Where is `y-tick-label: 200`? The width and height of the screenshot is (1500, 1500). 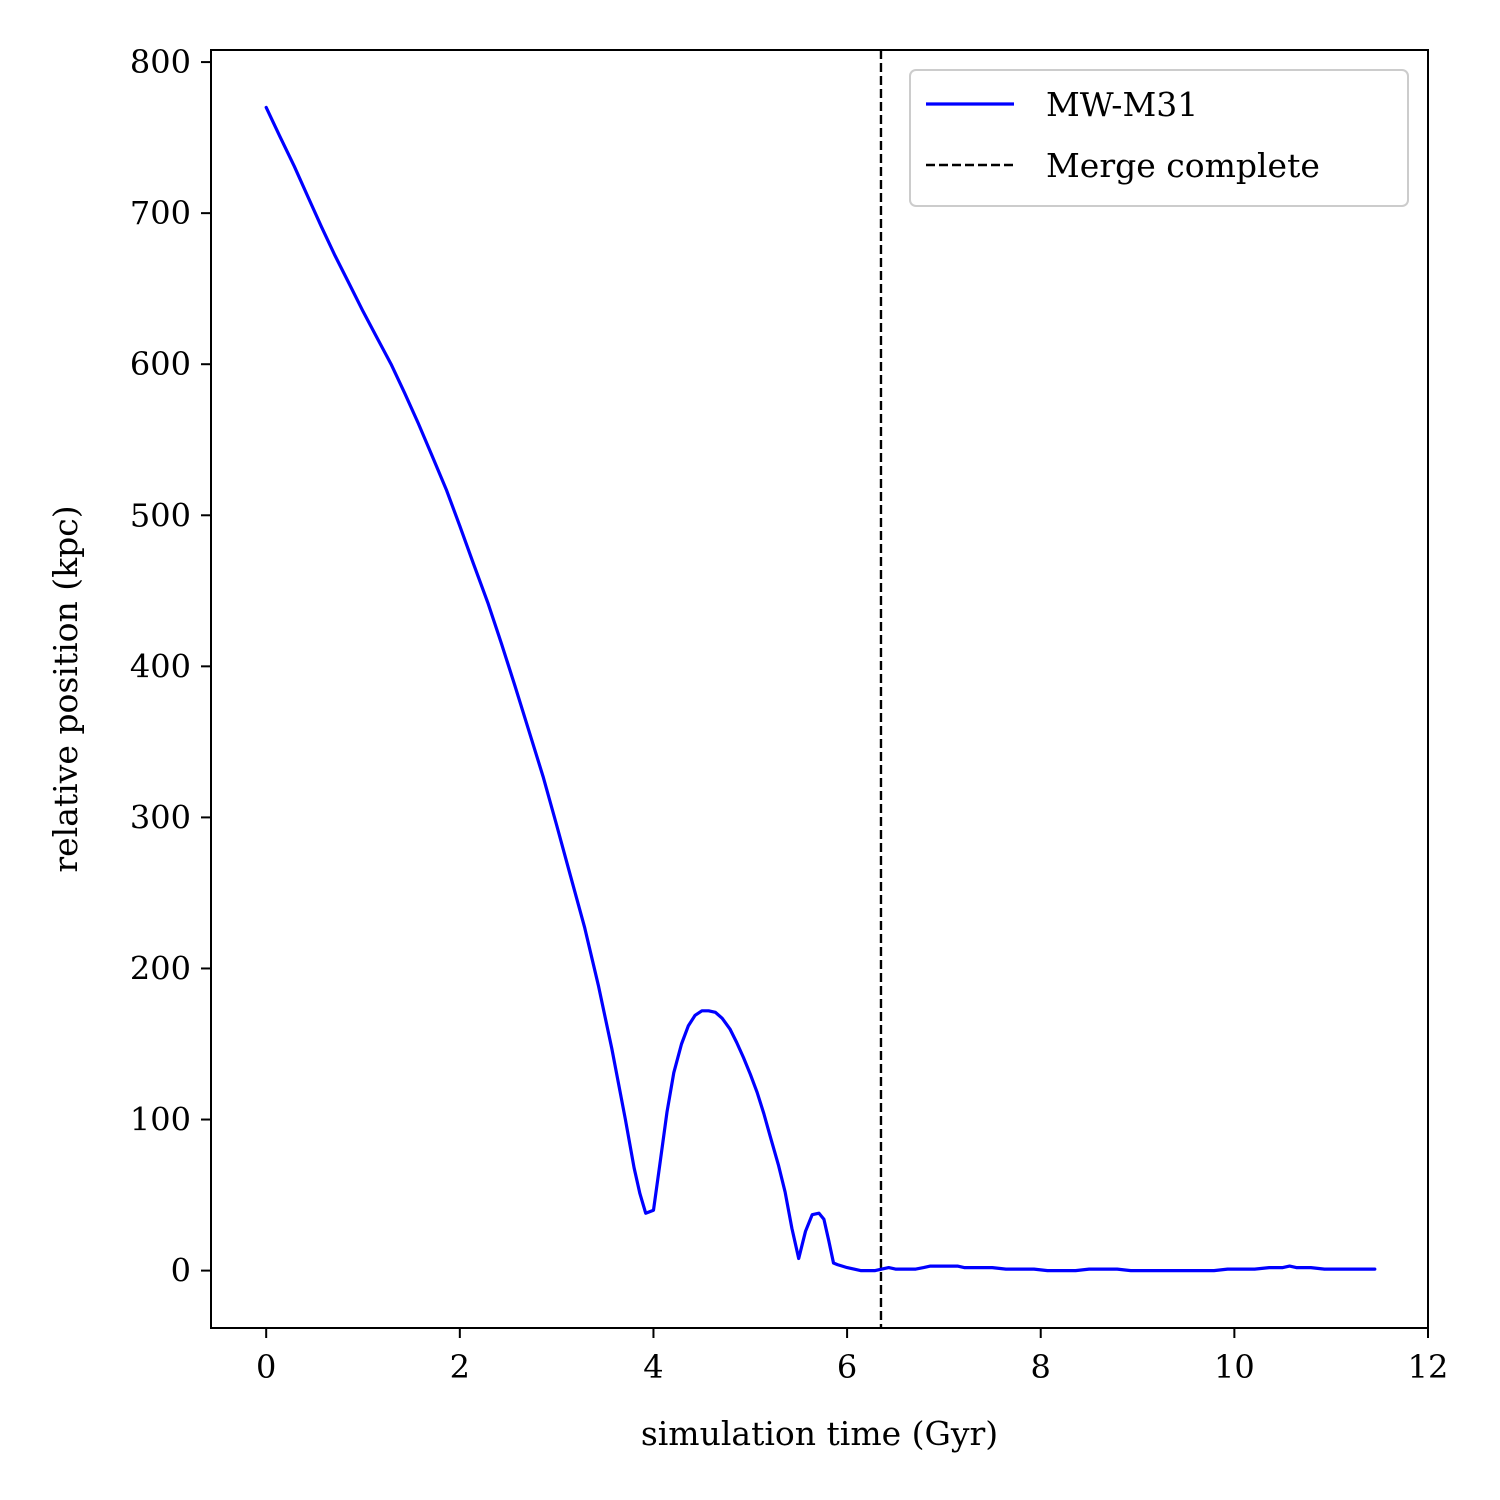
y-tick-label: 200 is located at coordinates (160, 968).